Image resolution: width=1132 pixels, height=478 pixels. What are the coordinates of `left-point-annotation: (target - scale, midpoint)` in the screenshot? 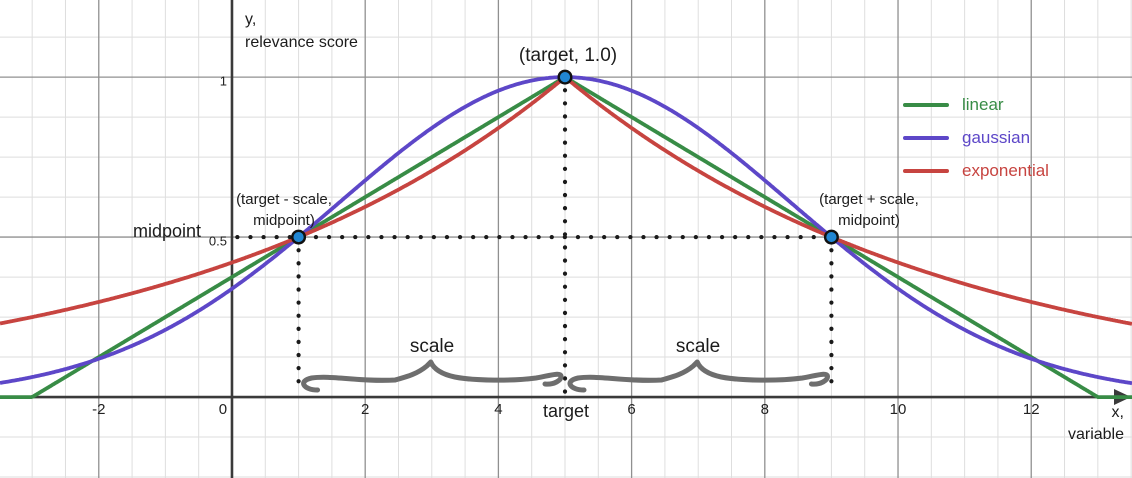 It's located at (284, 210).